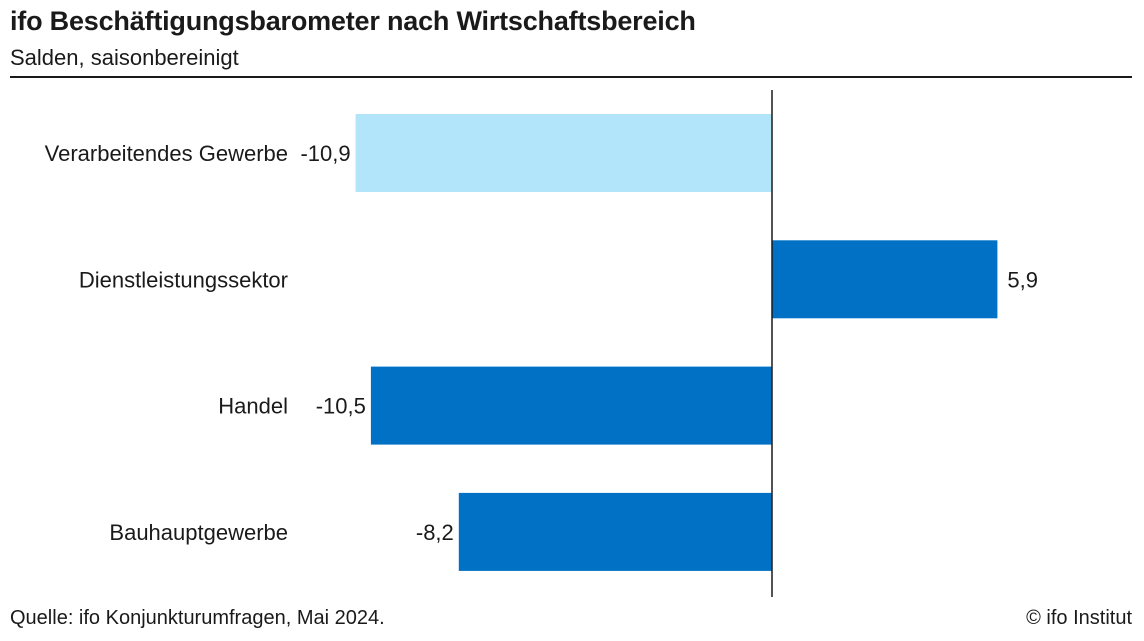 The image size is (1144, 641). Describe the element at coordinates (1079, 618) in the screenshot. I see `copyright-note: © ifo Institut` at that location.